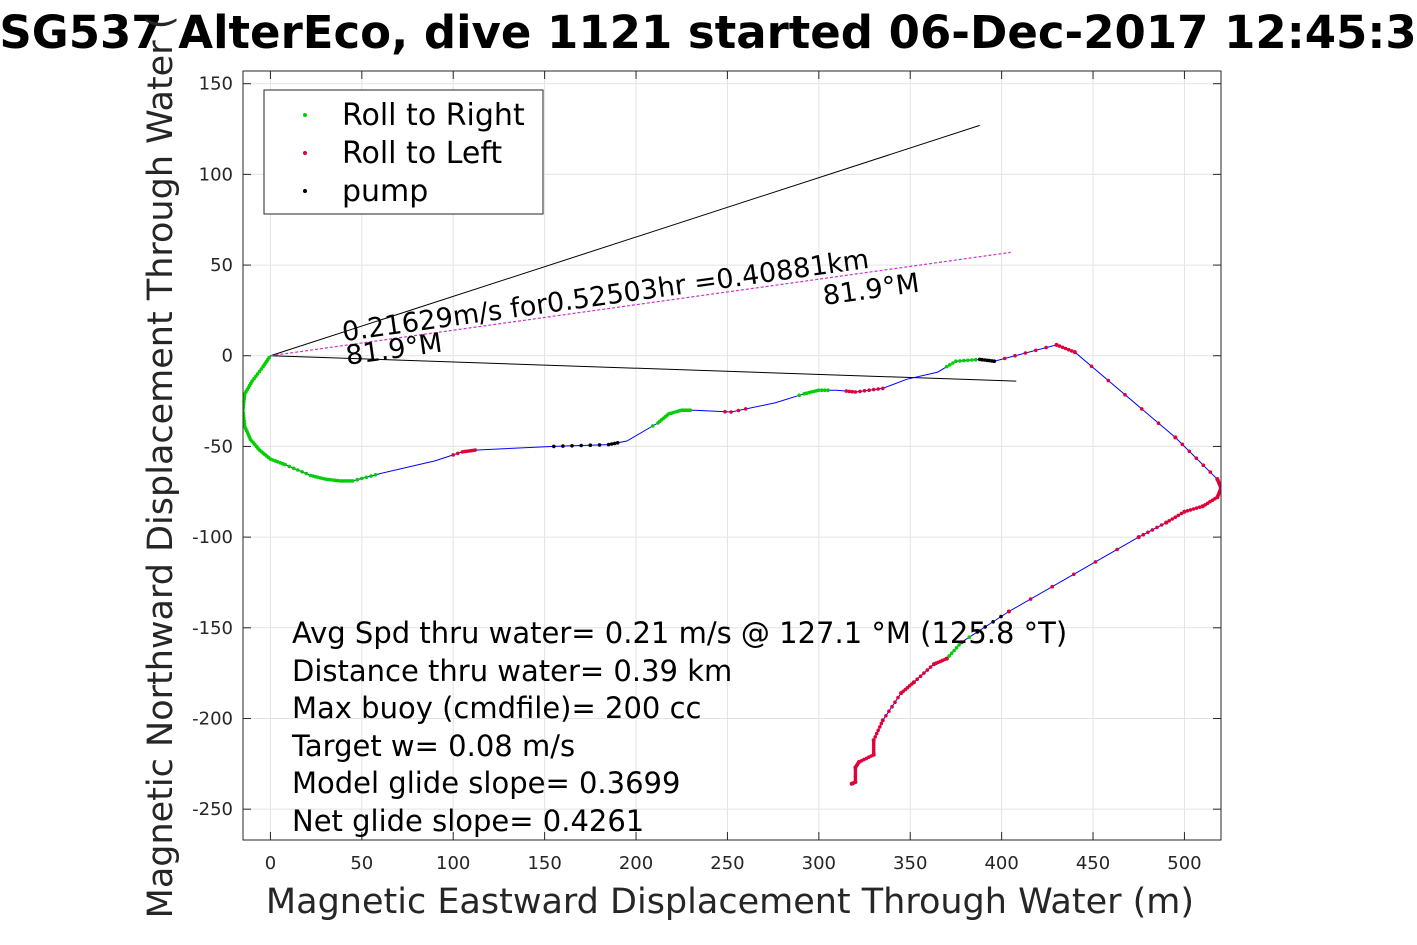 This screenshot has width=1417, height=945. I want to click on legend-label-roll-right: Roll to Right, so click(433, 115).